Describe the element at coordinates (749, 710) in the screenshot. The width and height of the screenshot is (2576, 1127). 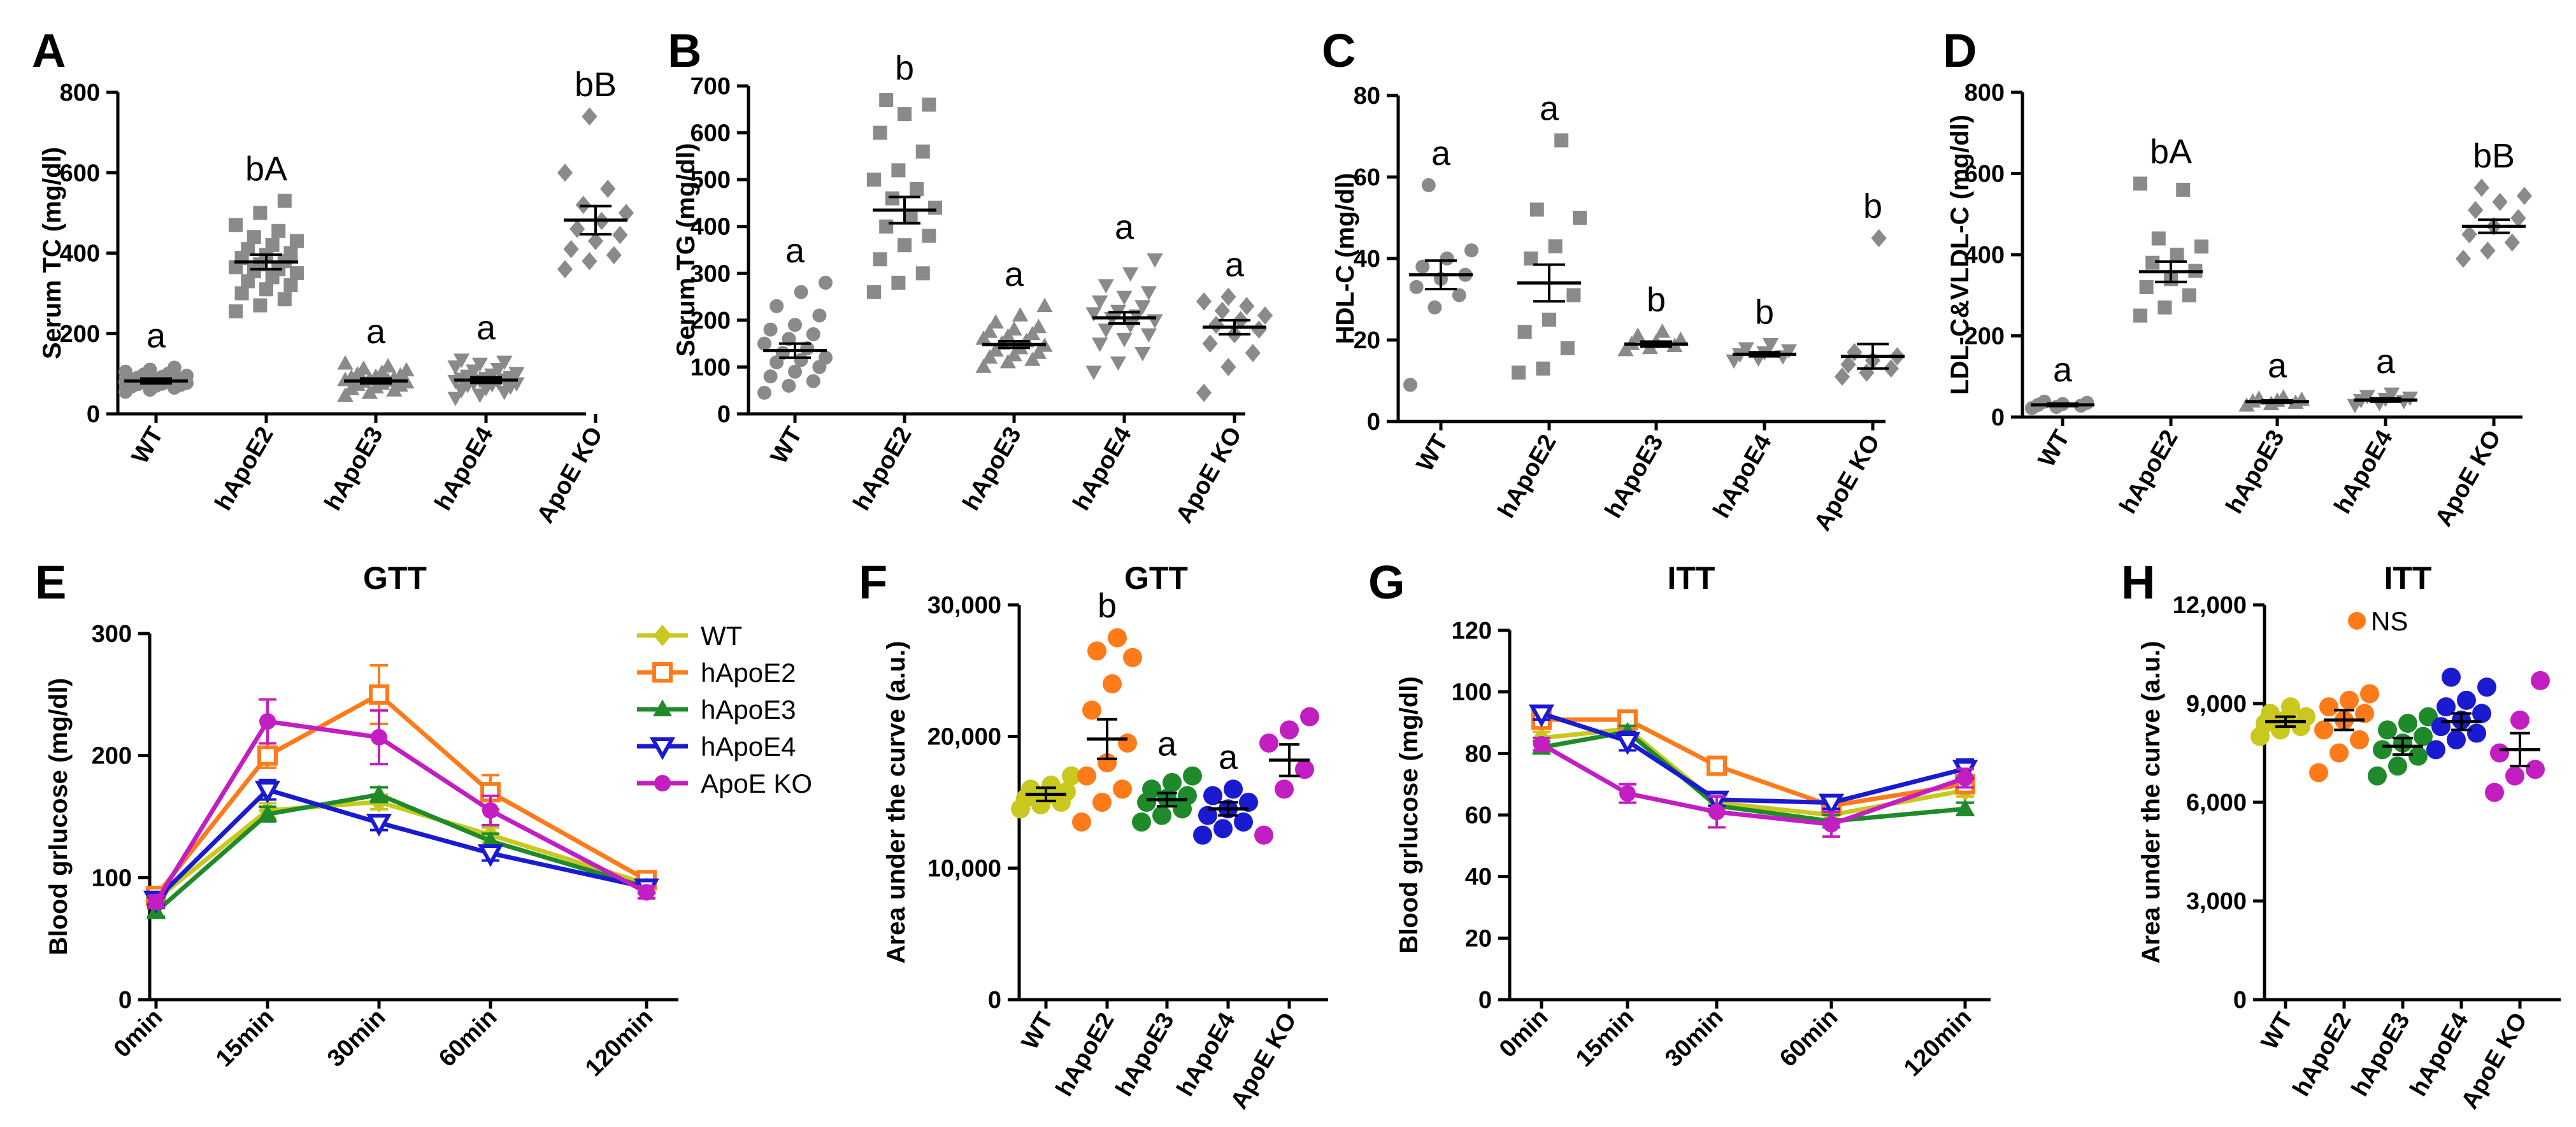
I see `legend-label: hApoE3` at that location.